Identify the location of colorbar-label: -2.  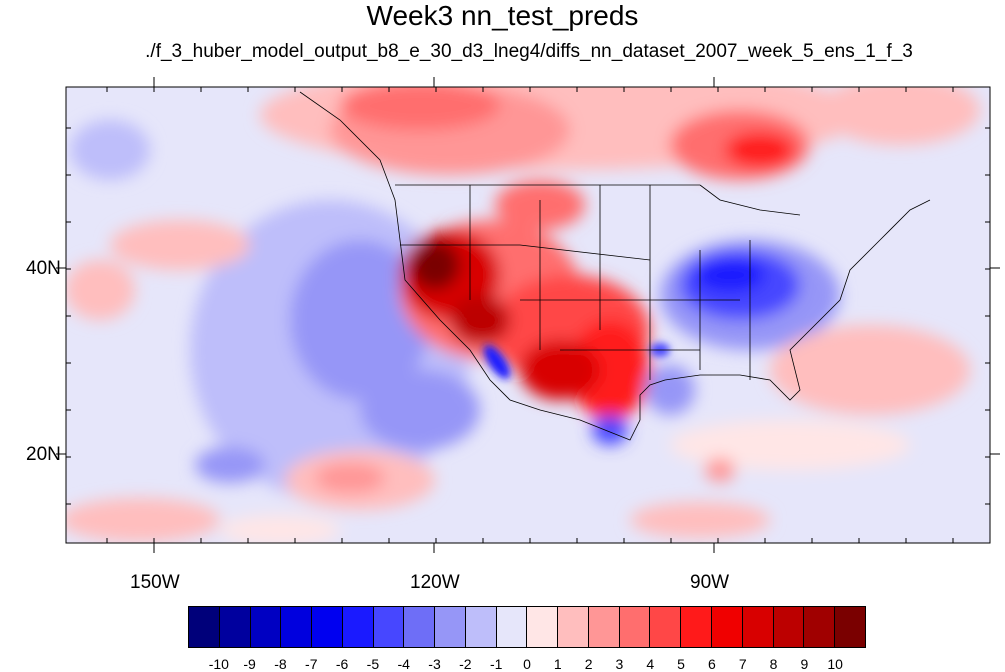
(465, 664).